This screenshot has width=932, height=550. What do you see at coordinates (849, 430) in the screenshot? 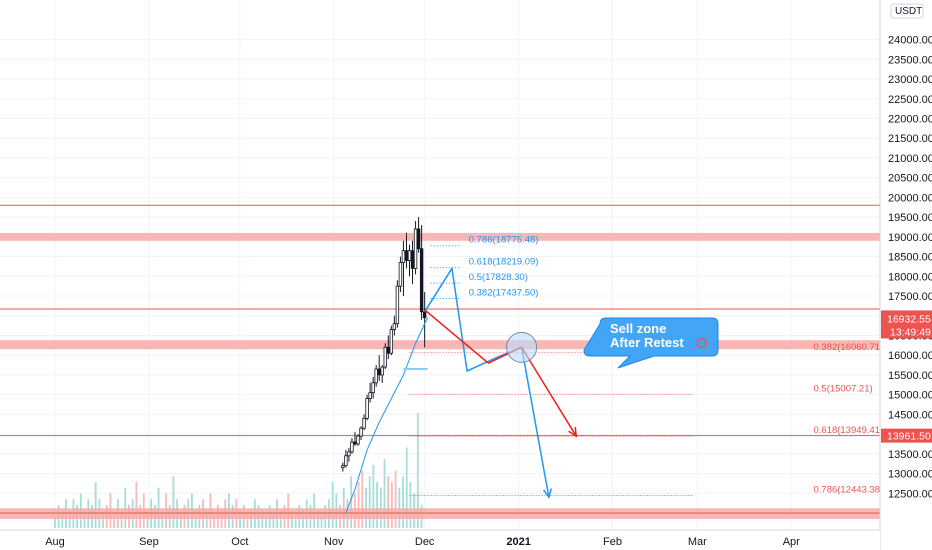
I see `fib-level-label: 0.618(13949.41)` at bounding box center [849, 430].